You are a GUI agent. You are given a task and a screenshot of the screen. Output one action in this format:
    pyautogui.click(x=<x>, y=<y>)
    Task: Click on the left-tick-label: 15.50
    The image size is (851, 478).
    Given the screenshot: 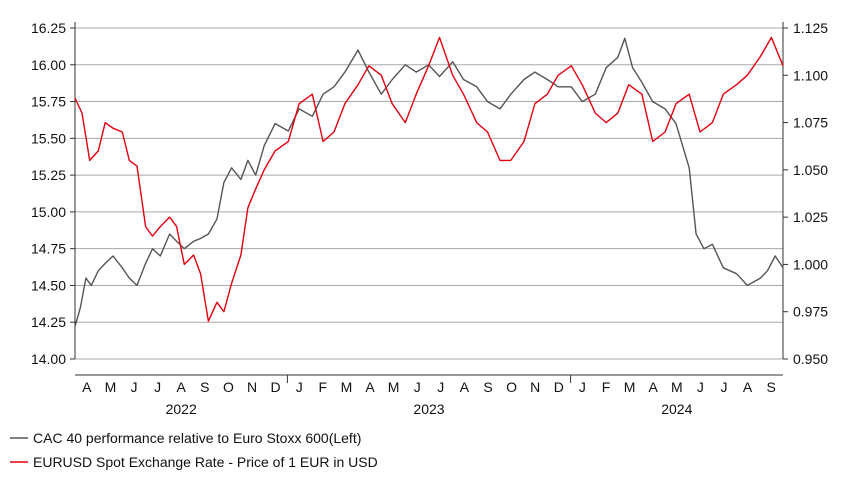 What is the action you would take?
    pyautogui.click(x=48, y=138)
    